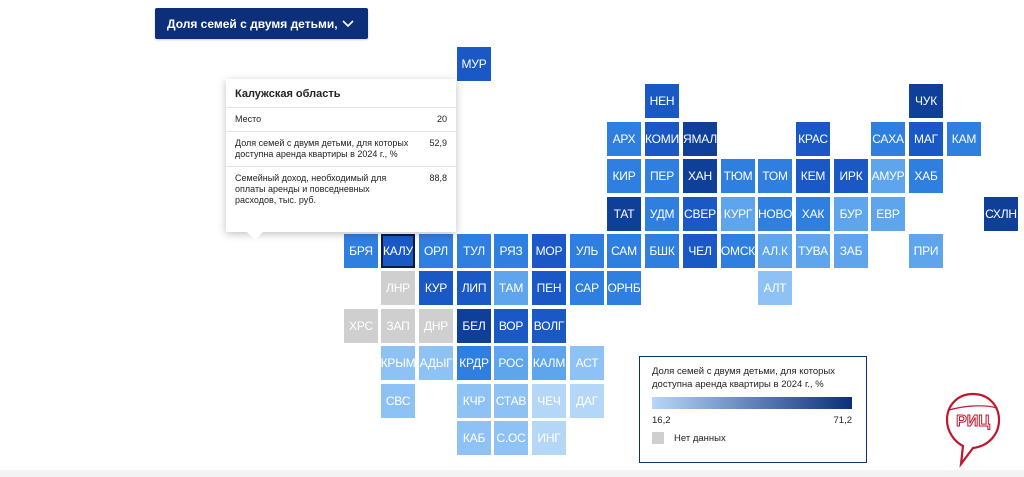 This screenshot has height=477, width=1024. Describe the element at coordinates (474, 64) in the screenshot. I see `region-tile-1: МУР` at that location.